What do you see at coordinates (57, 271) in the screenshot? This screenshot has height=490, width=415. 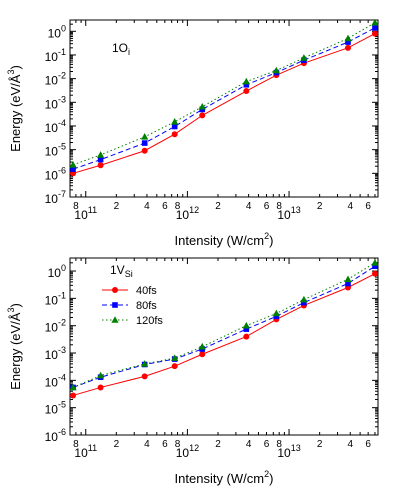 I see `y-tick-label: 10⁰` at bounding box center [57, 271].